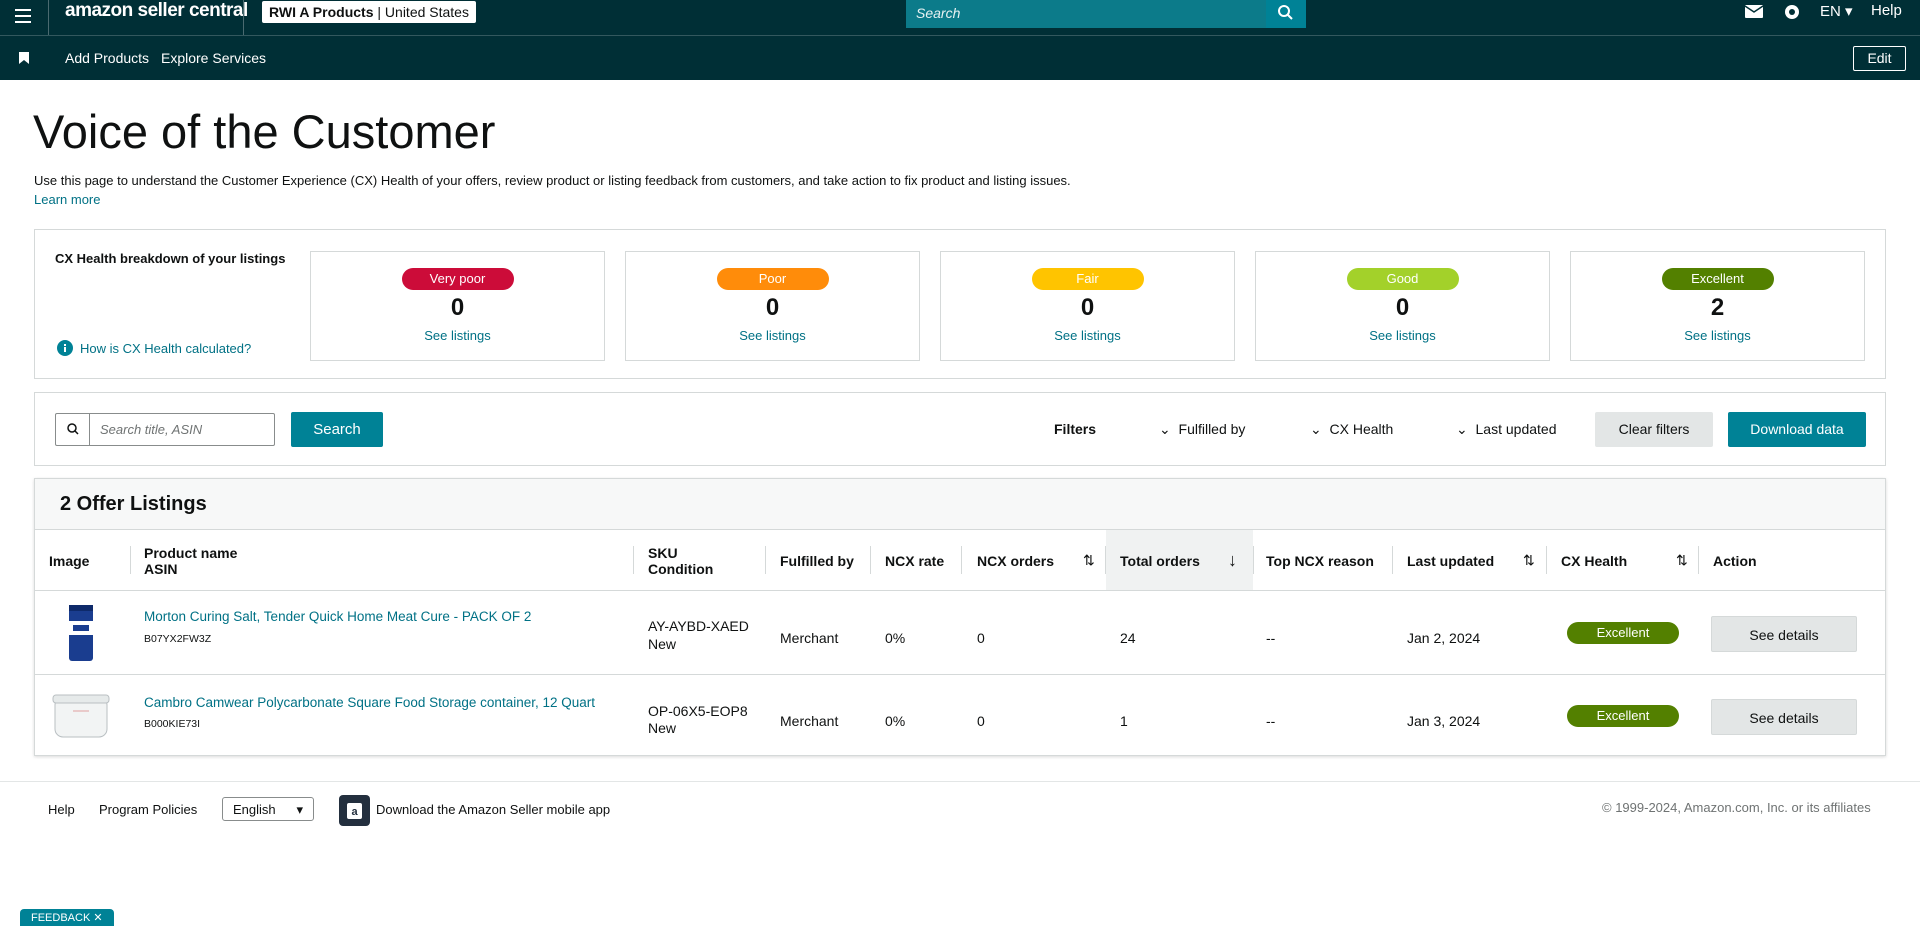  Describe the element at coordinates (1886, 10) in the screenshot. I see `help-link: Help` at that location.